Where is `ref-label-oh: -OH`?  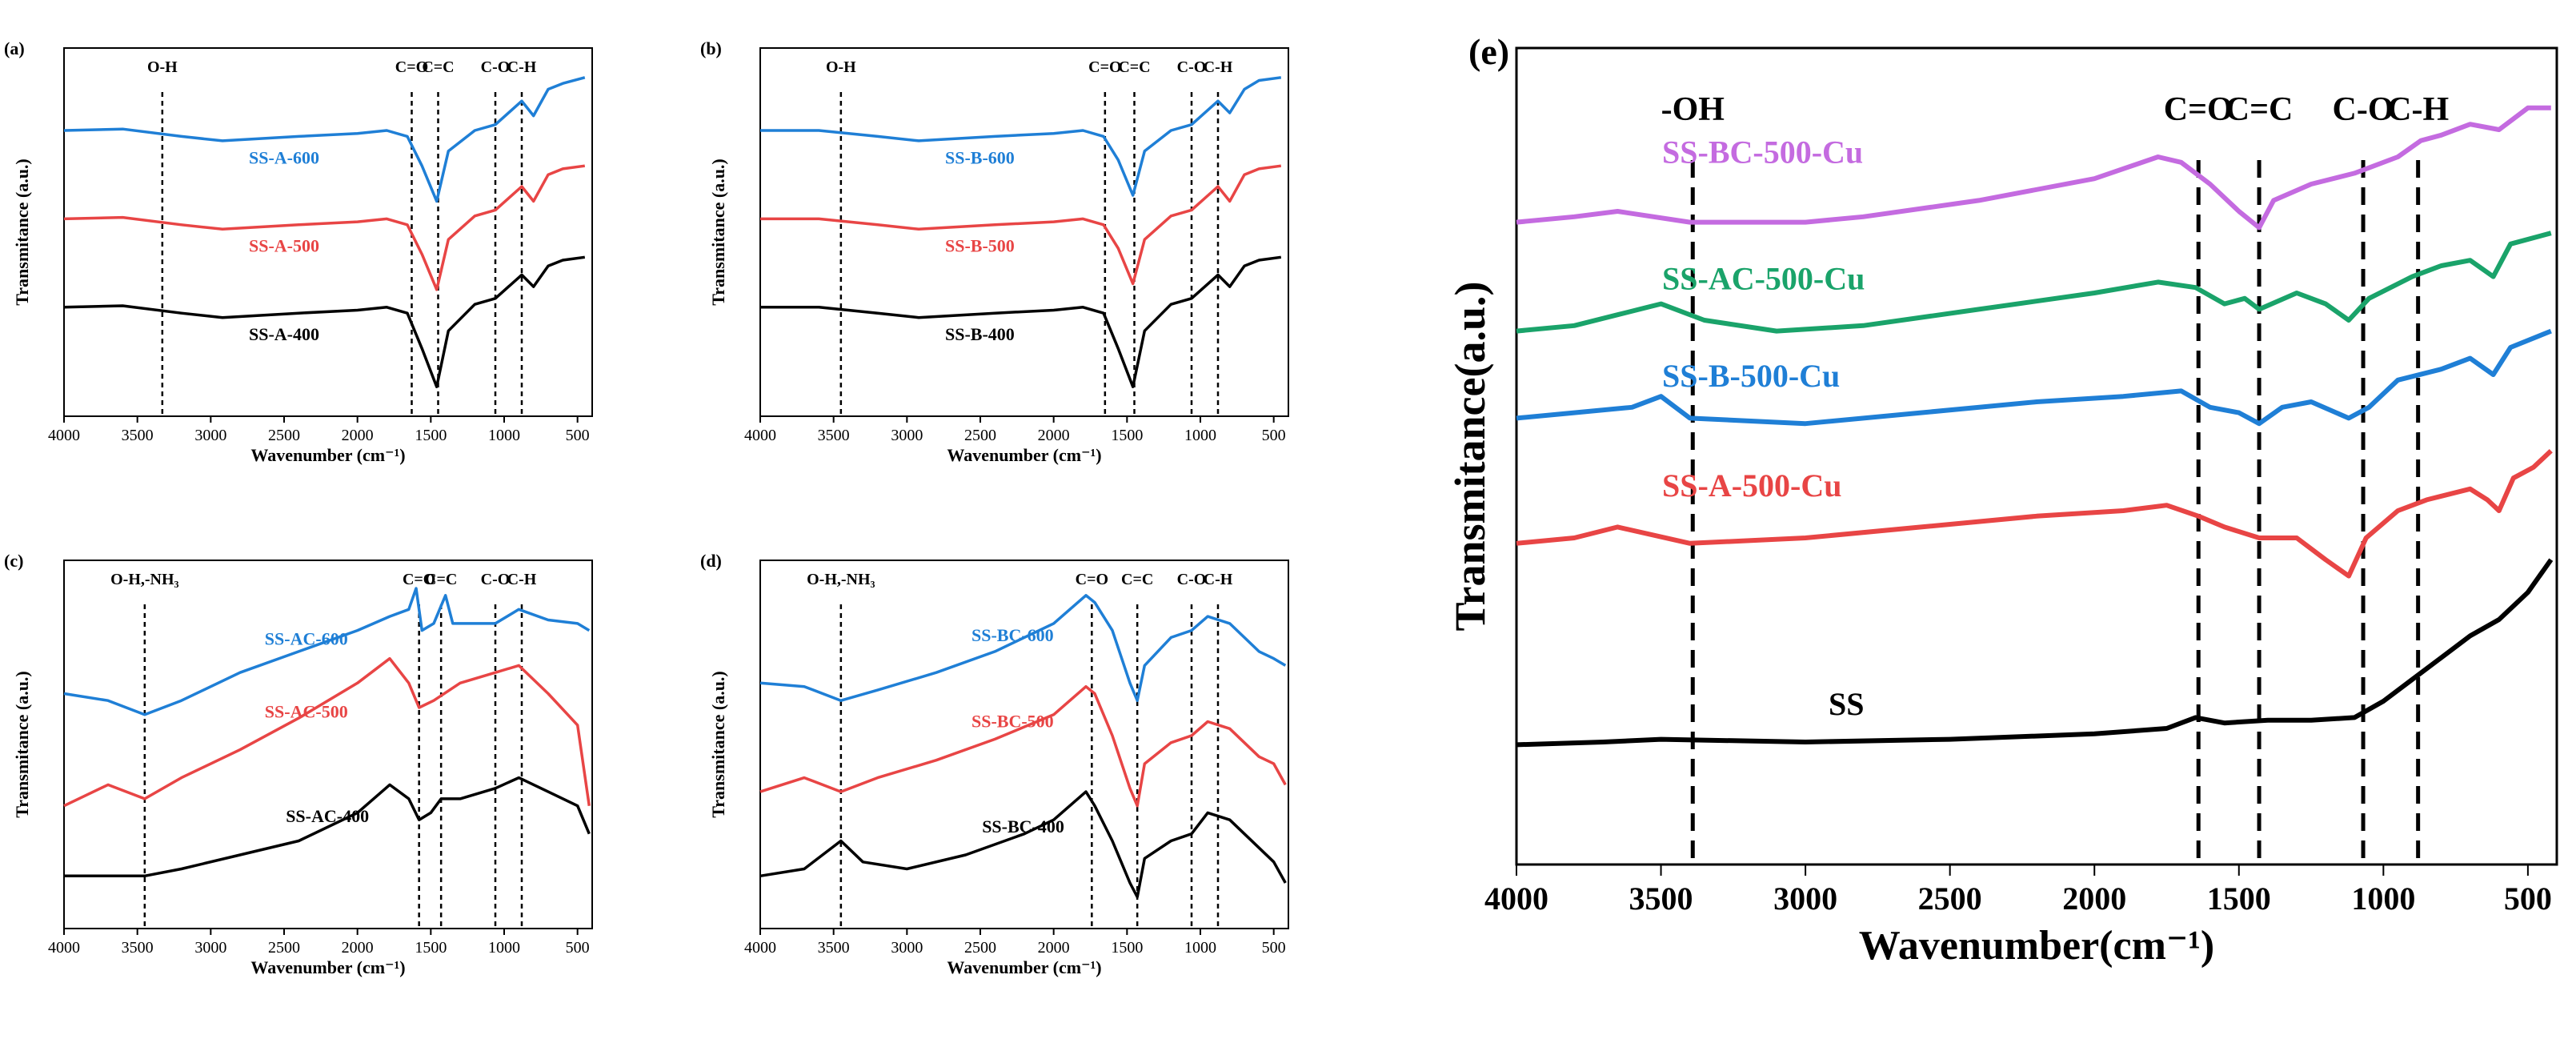
ref-label-oh: -OH is located at coordinates (1693, 110).